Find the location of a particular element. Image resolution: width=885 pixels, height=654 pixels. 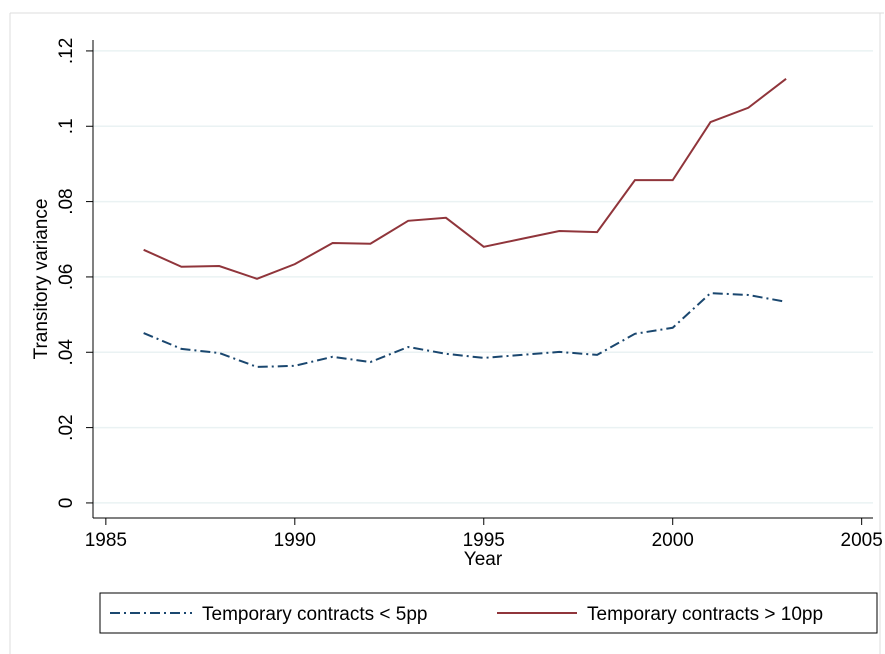

x-tick-label: 1985 is located at coordinates (106, 540).